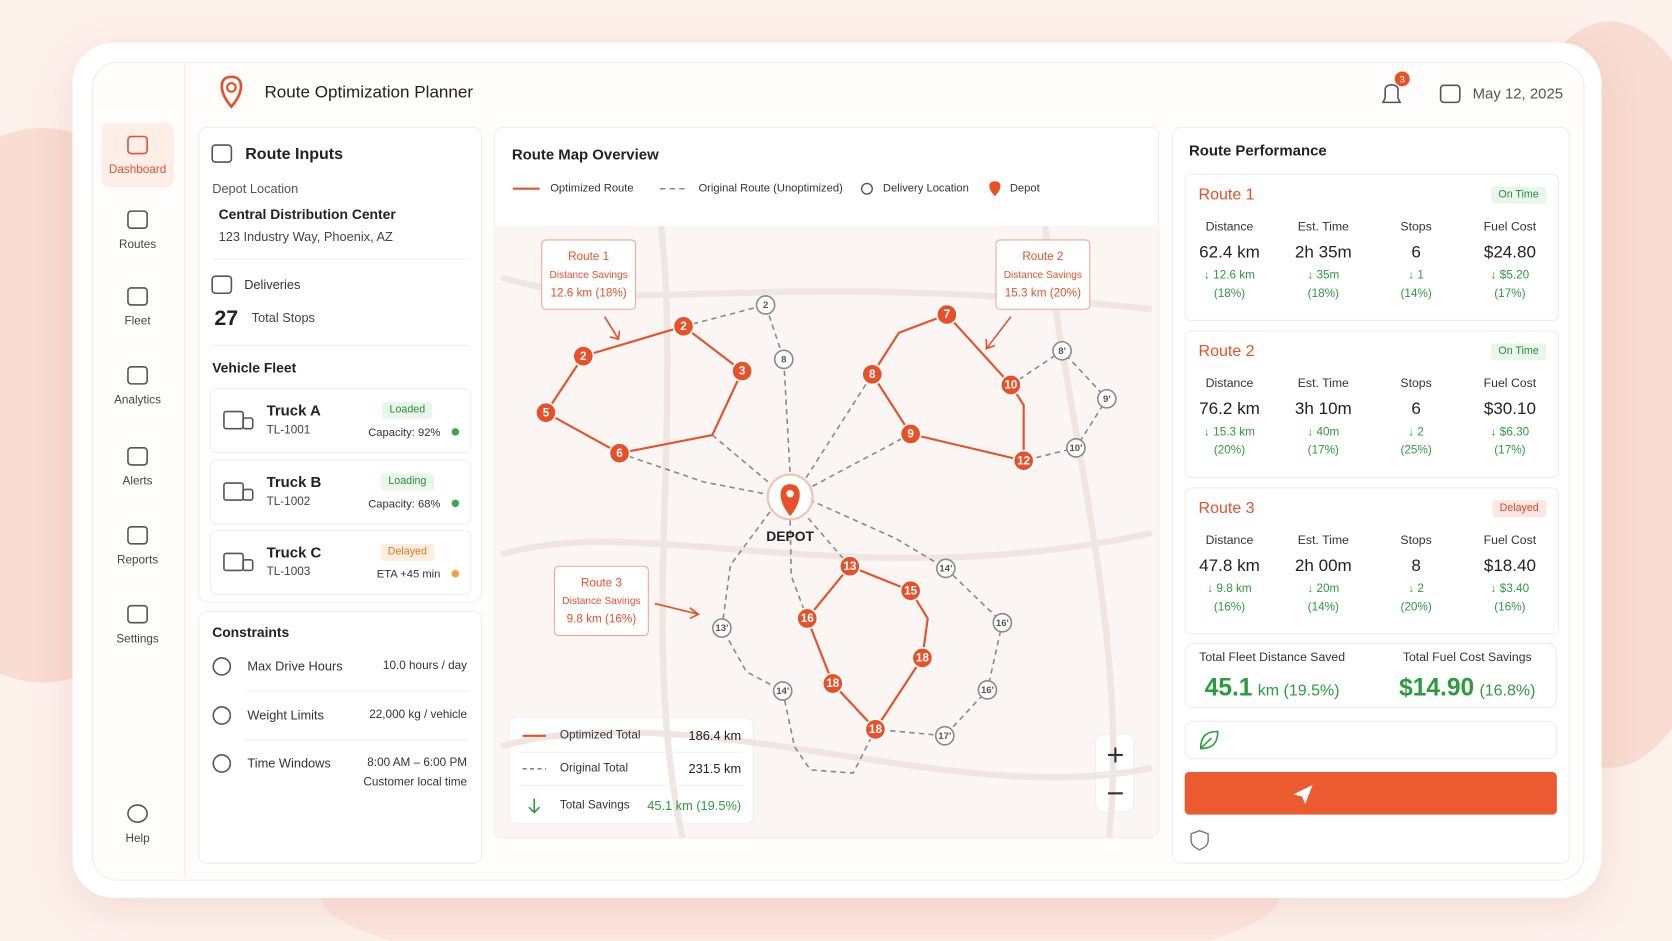 The width and height of the screenshot is (1672, 941). Describe the element at coordinates (248, 565) in the screenshot. I see `truck-icon` at that location.